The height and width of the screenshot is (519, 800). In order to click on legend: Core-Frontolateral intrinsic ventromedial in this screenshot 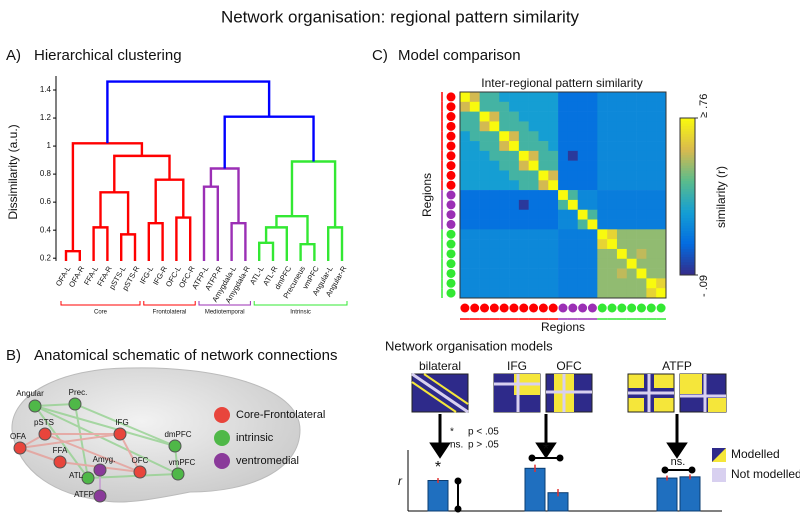, I will do `click(269, 438)`.